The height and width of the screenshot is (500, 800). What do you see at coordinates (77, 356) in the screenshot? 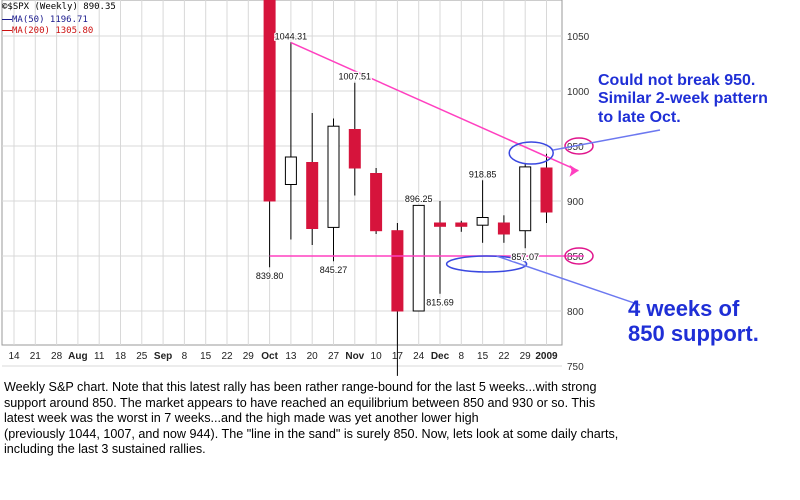
I see `x-tick-label: Aug` at bounding box center [77, 356].